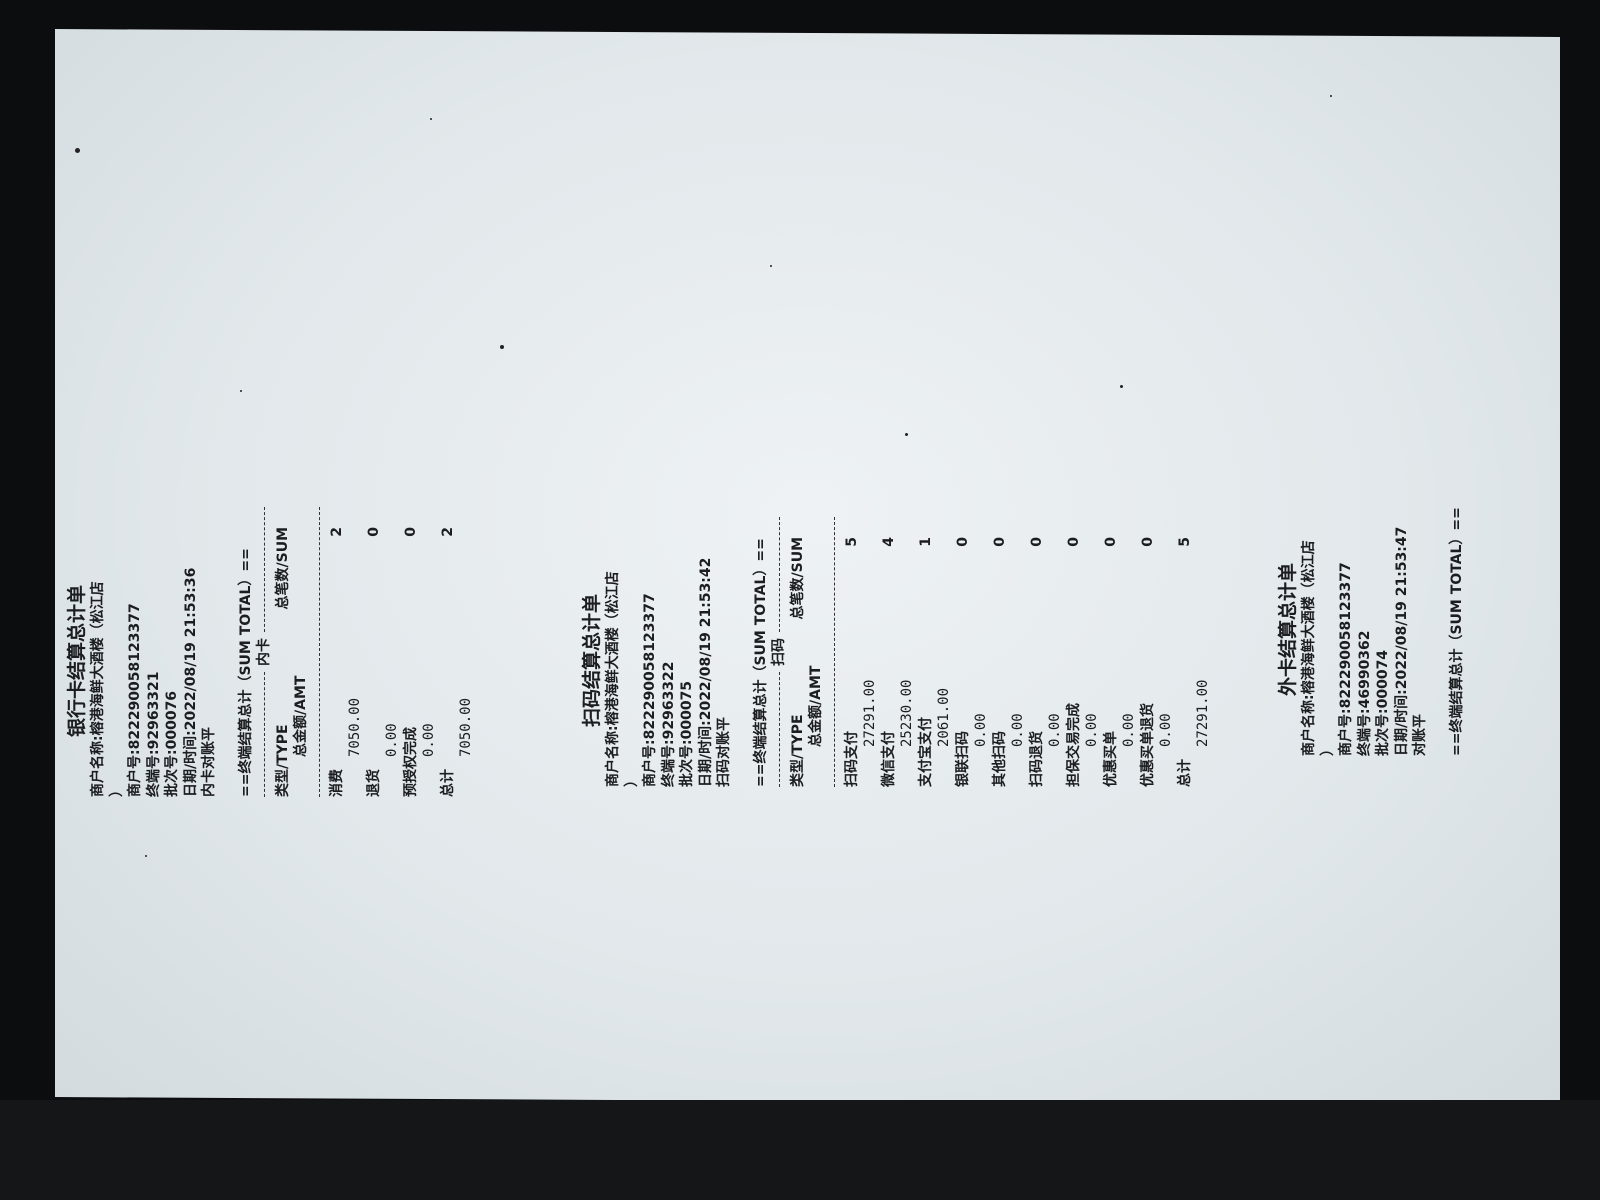  I want to click on receipt-batch-no: 批次号:000075, so click(687, 733).